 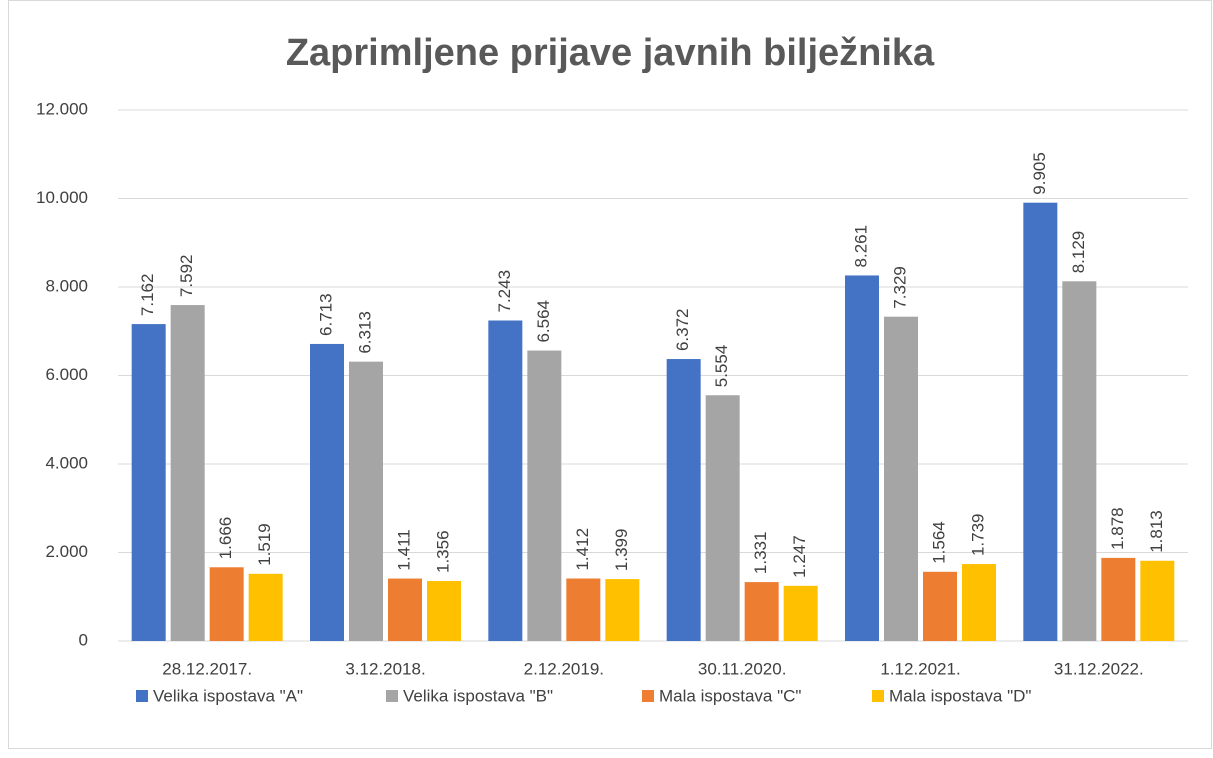 What do you see at coordinates (147, 295) in the screenshot?
I see `data-label: 7.162` at bounding box center [147, 295].